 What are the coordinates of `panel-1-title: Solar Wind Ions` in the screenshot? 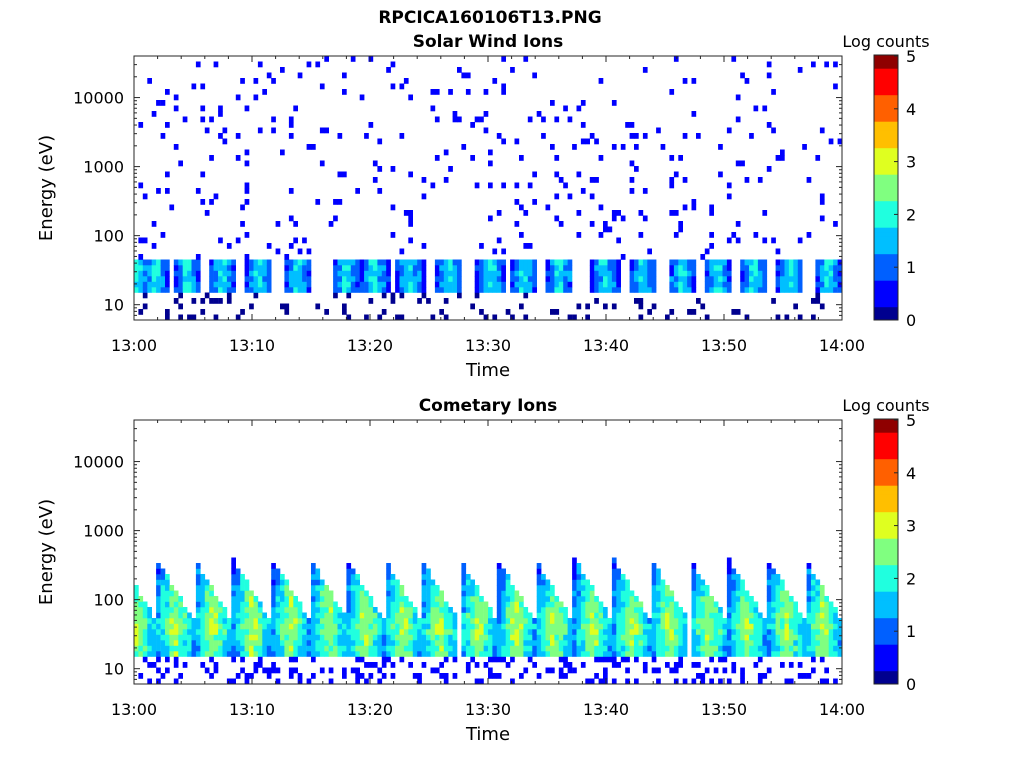 It's located at (488, 42).